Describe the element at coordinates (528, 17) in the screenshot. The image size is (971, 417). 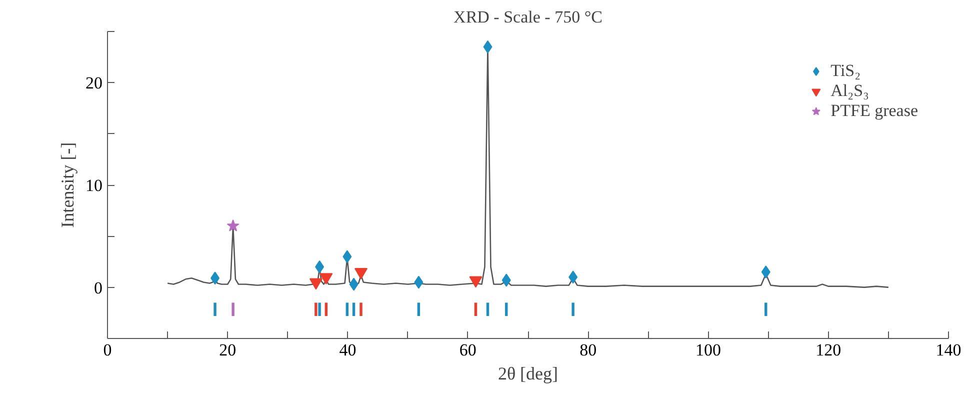
I see `chart-title: XRD - Scale - 750 °C` at that location.